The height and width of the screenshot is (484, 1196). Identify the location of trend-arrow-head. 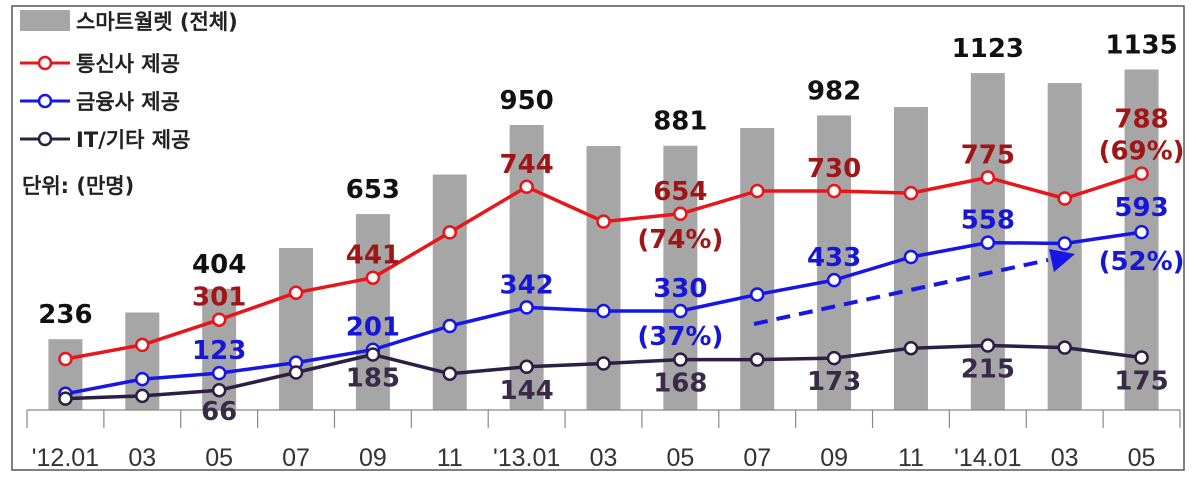
(1062, 260).